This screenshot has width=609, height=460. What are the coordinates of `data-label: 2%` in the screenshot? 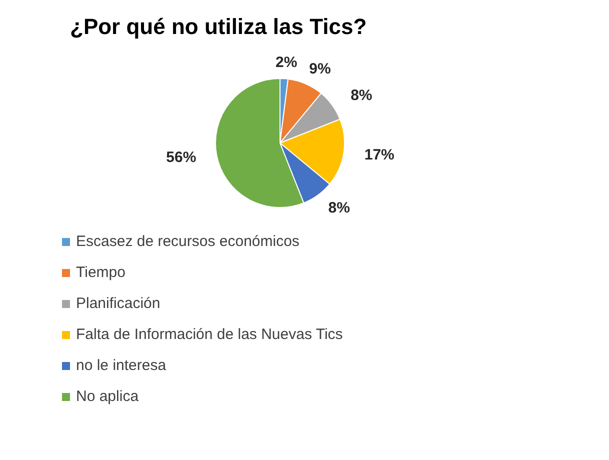 It's located at (286, 62).